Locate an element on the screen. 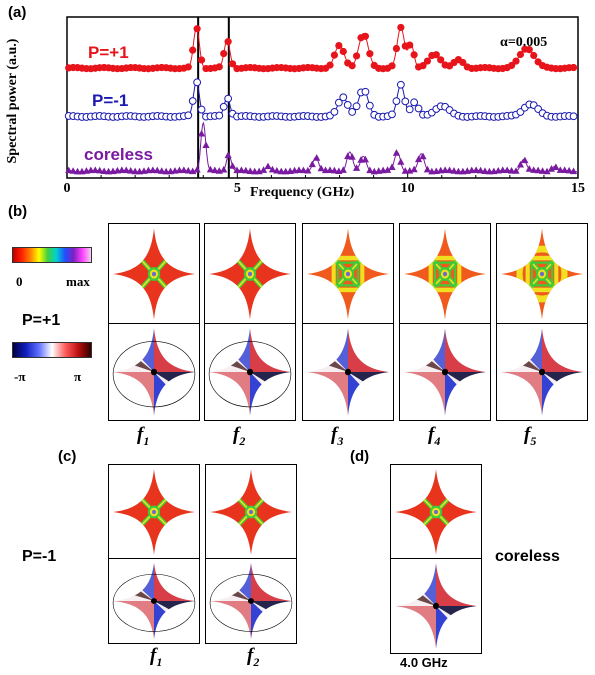  freq-label-b-5: f5 is located at coordinates (530, 436).